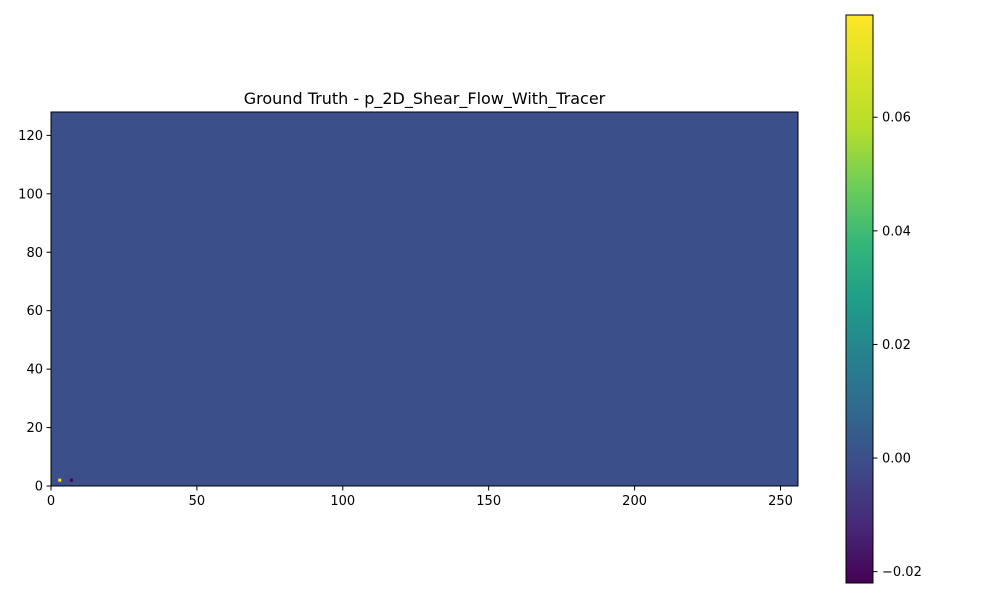  I want to click on colorbar-tick-label: 0.04, so click(896, 231).